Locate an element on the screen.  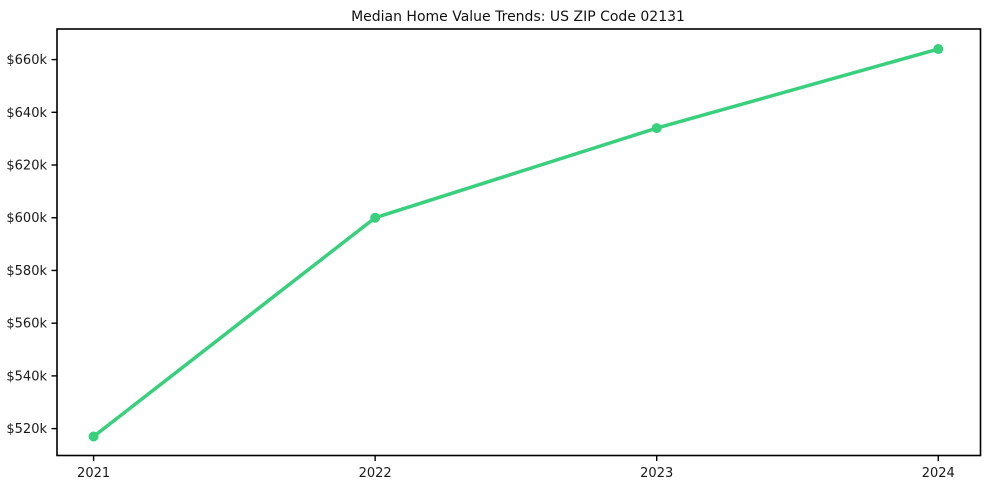
y-axis: $520k $540k $560k $580k $600k $620k $640k $660k is located at coordinates (31, 245).